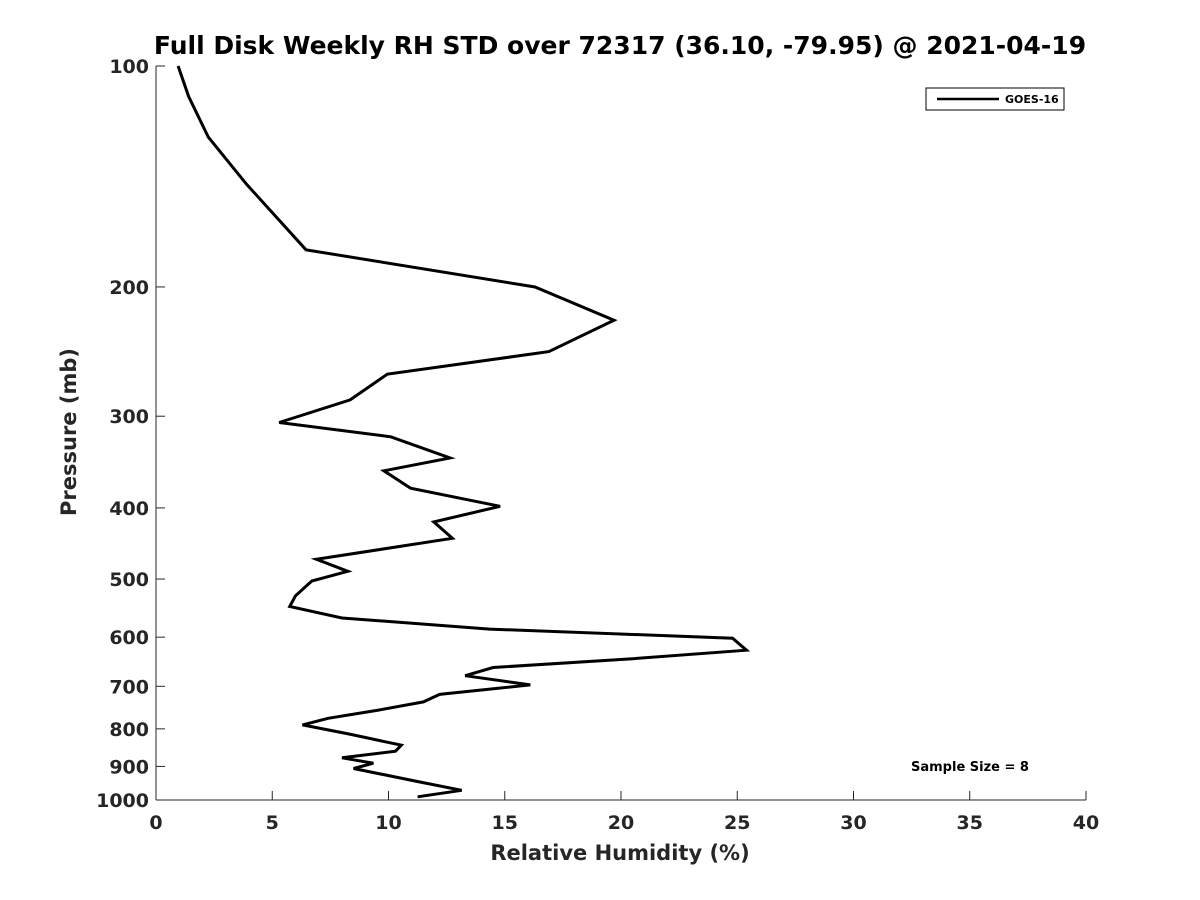 The width and height of the screenshot is (1200, 900). What do you see at coordinates (129, 288) in the screenshot?
I see `y-tick-label: 200` at bounding box center [129, 288].